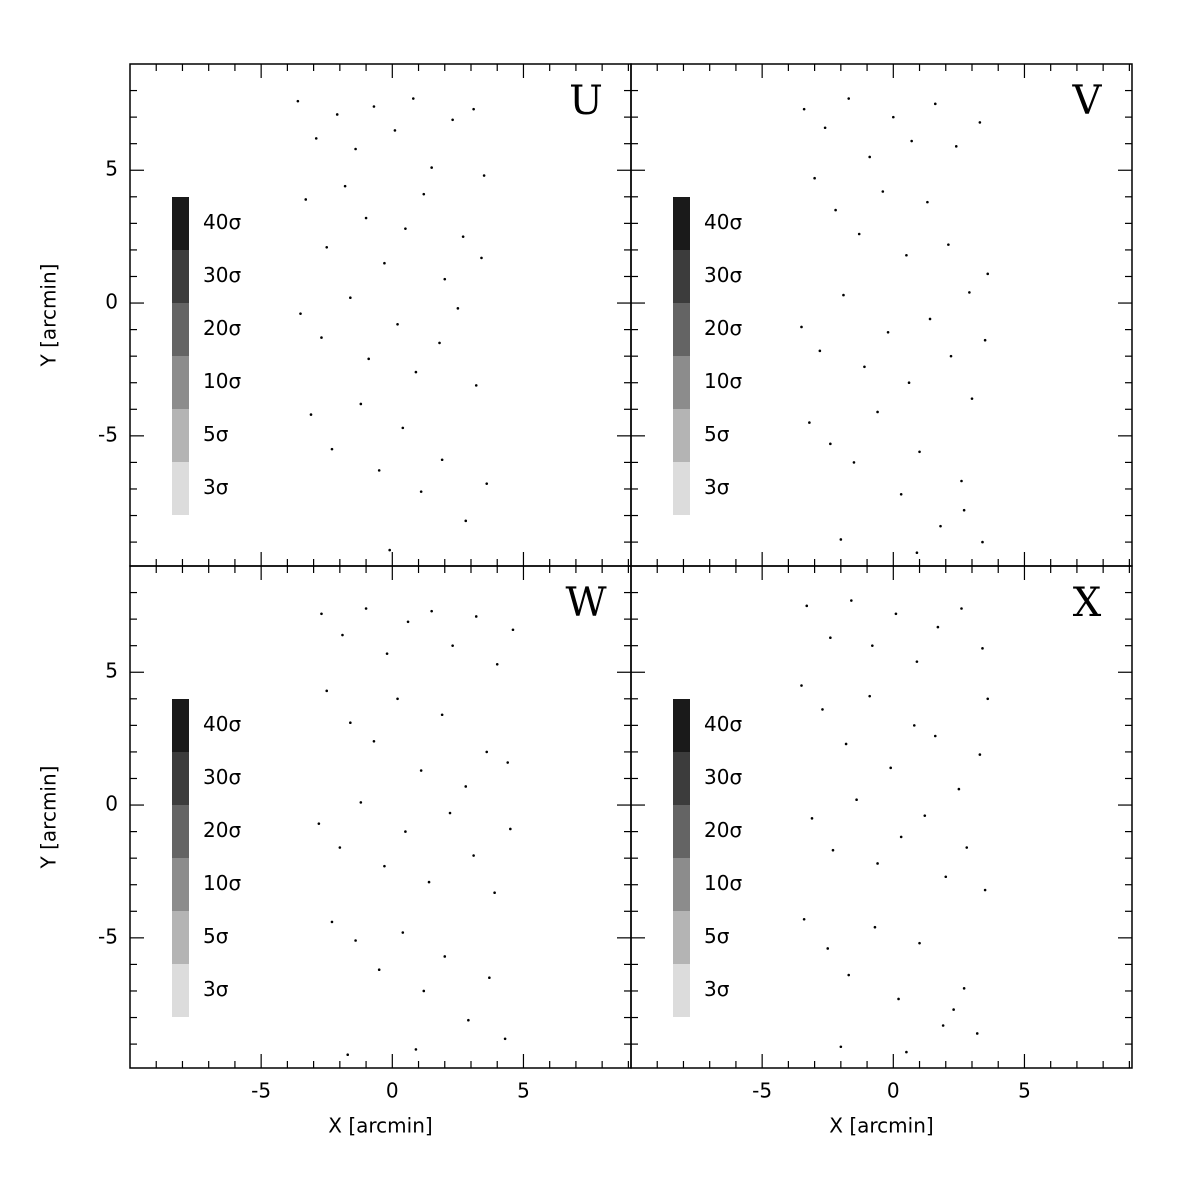 The image size is (1195, 1195). I want to click on panel-label: X, so click(1087, 603).